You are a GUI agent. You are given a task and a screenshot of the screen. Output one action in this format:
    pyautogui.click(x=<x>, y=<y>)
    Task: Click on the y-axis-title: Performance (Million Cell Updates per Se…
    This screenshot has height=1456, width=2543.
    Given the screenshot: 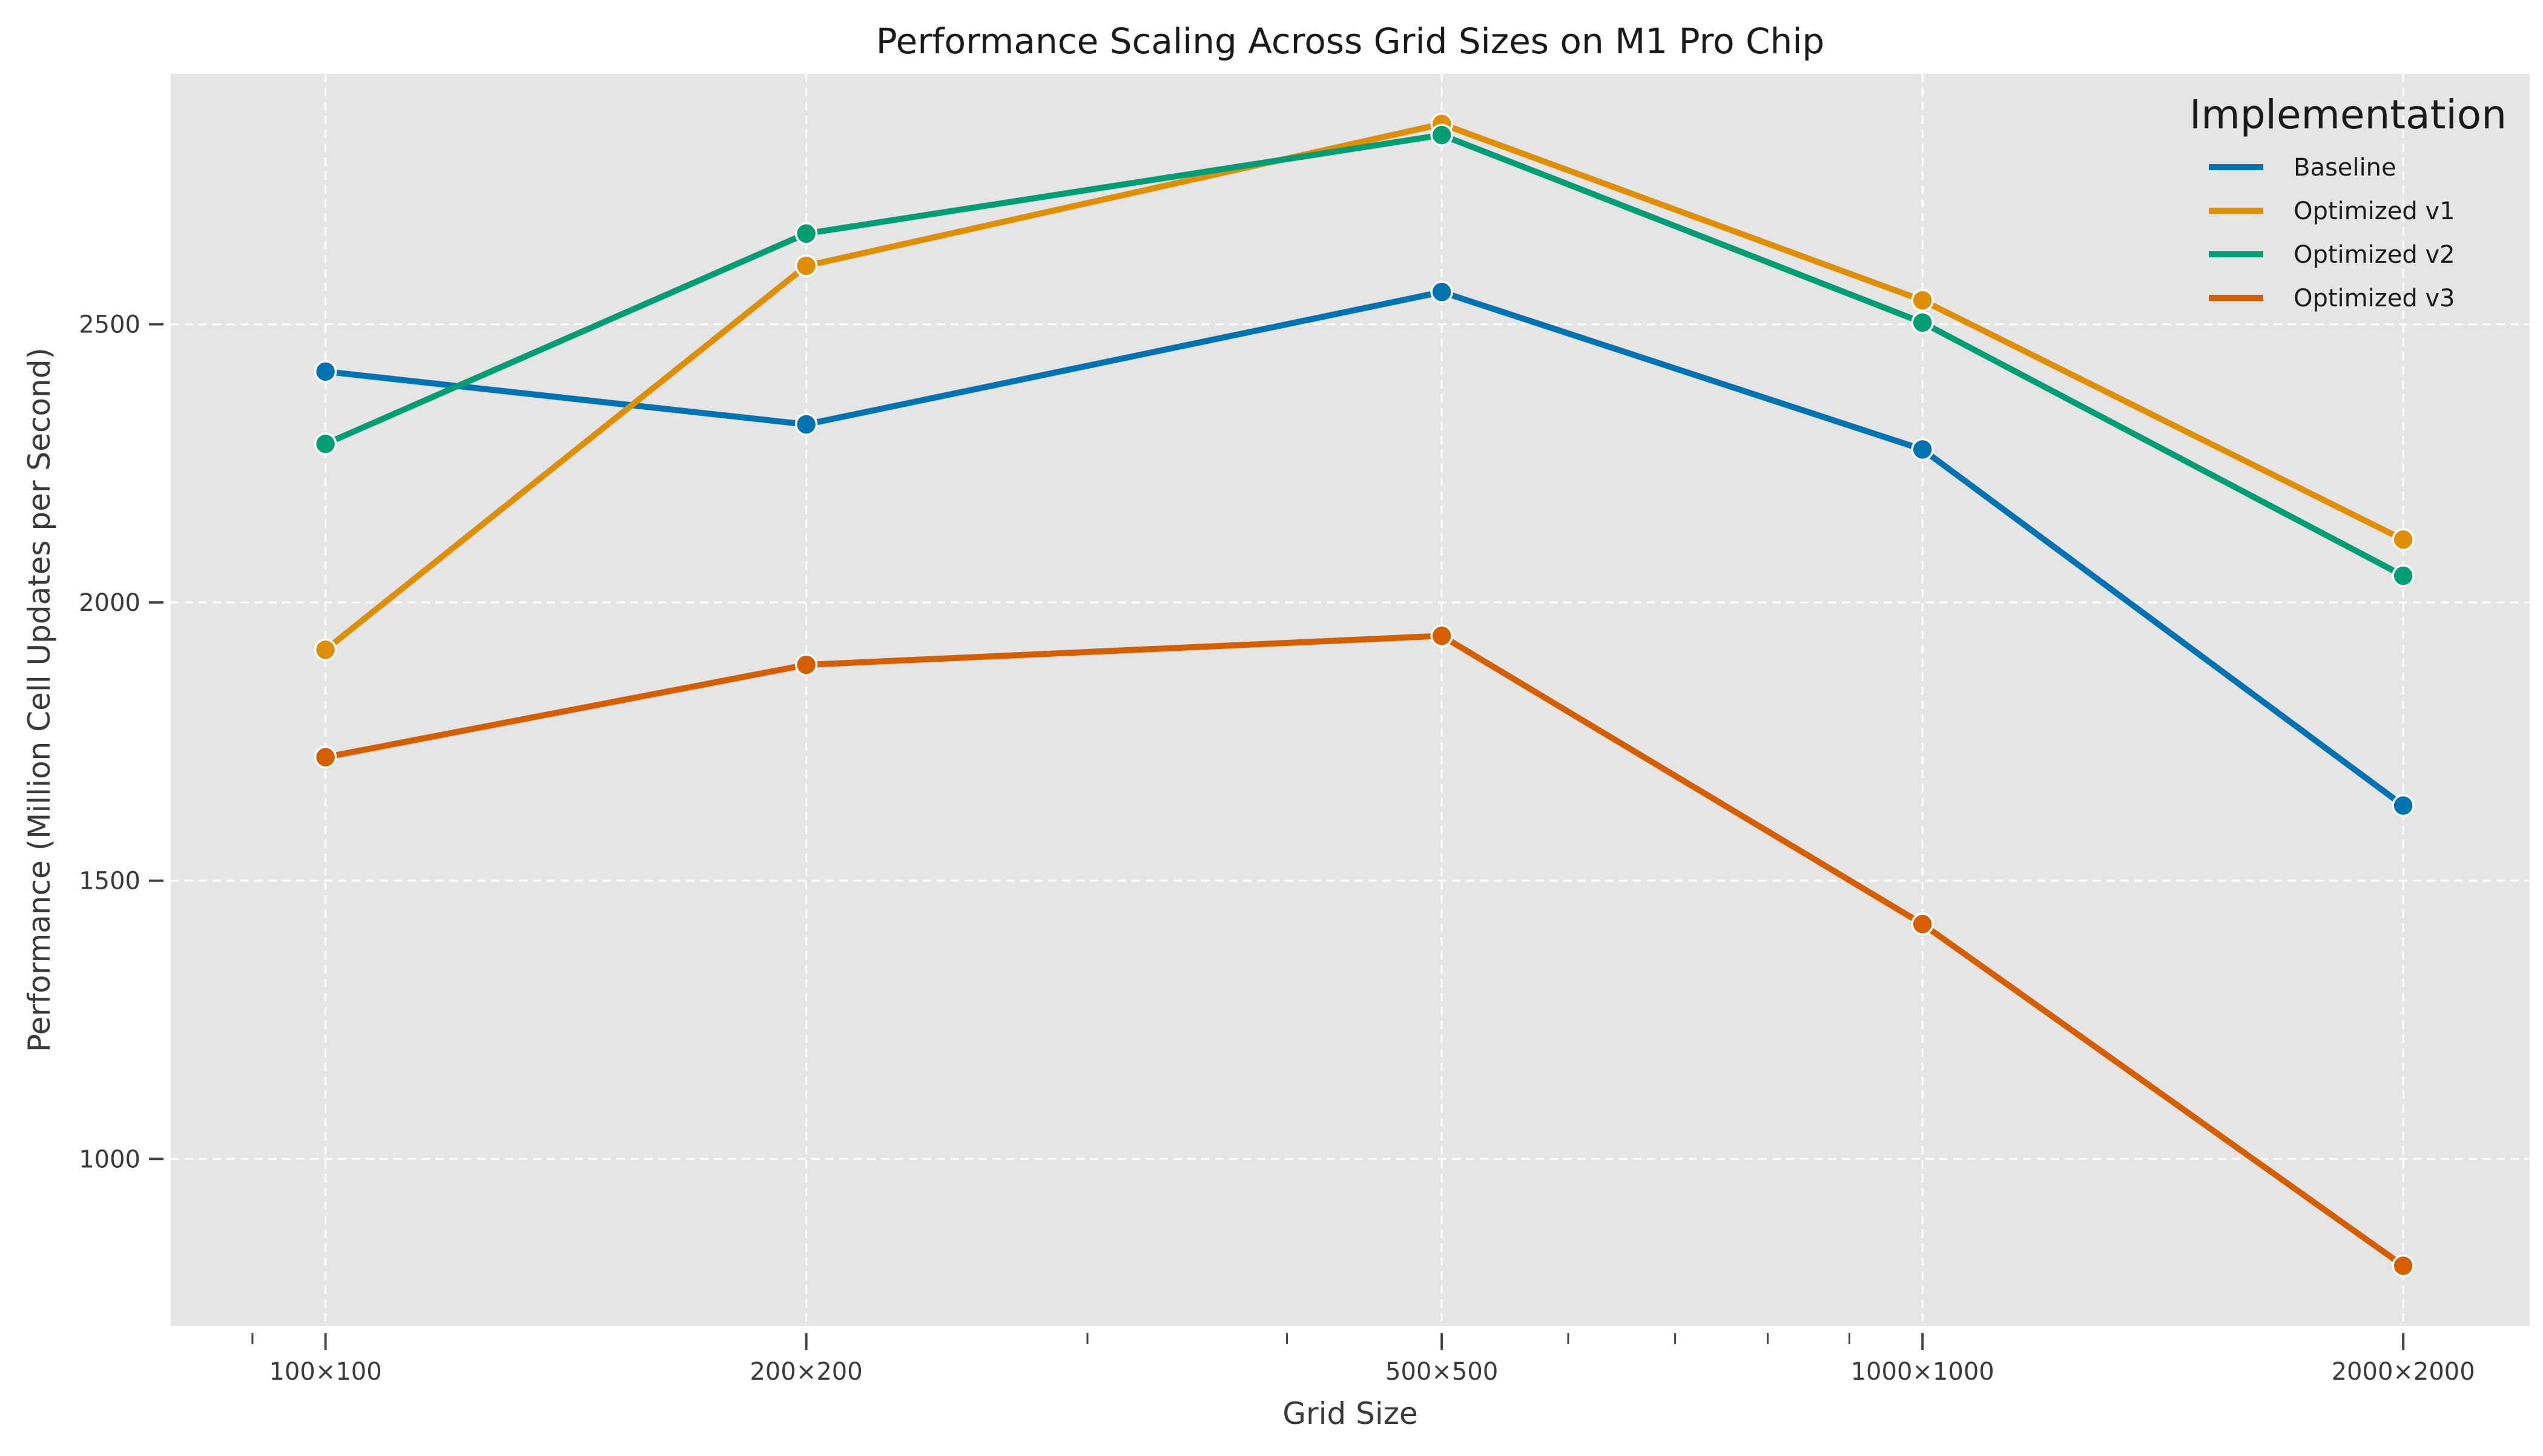 What is the action you would take?
    pyautogui.click(x=40, y=700)
    